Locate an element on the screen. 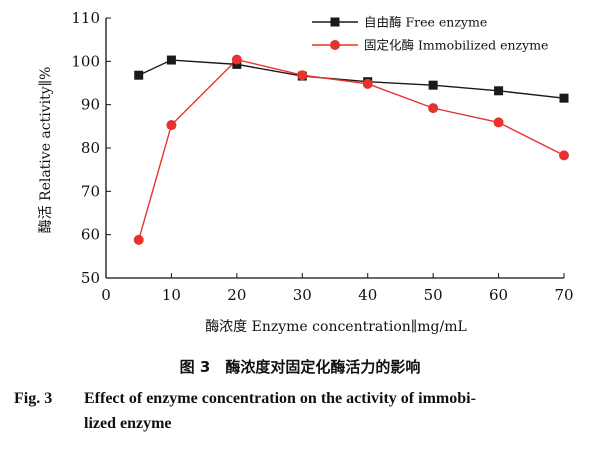 The image size is (600, 454). x-tick-label: 50 is located at coordinates (433, 295).